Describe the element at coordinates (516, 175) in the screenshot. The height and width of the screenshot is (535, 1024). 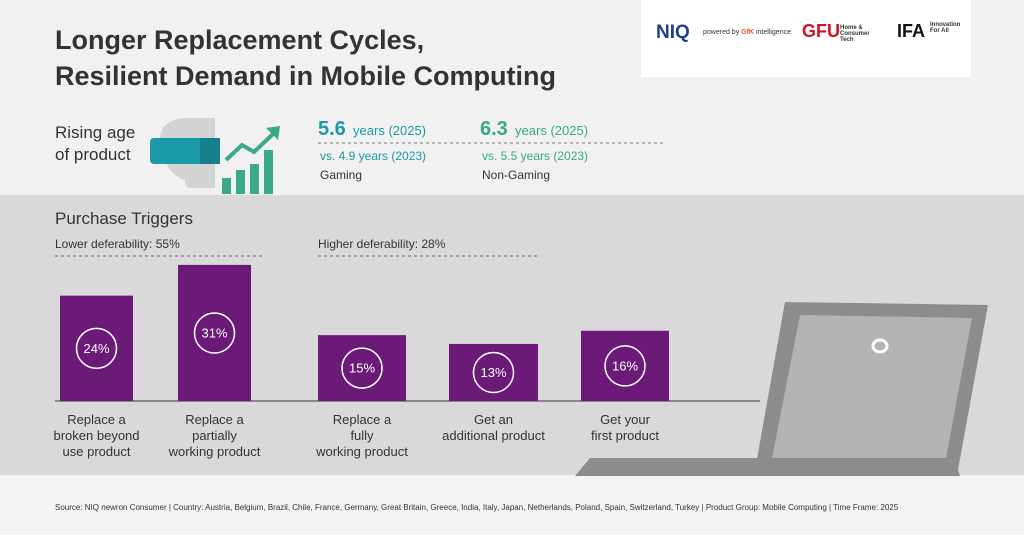
I see `stat-segment: Non-Gaming` at that location.